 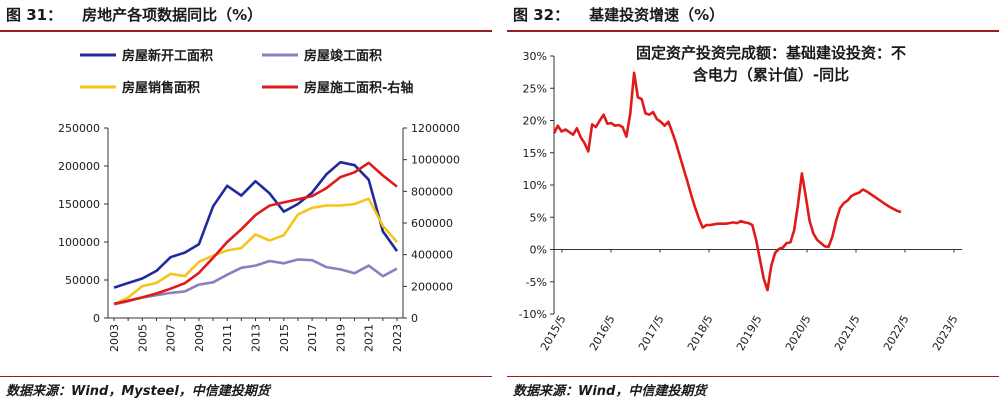 I want to click on y-tick-label: 30%, so click(x=535, y=56).